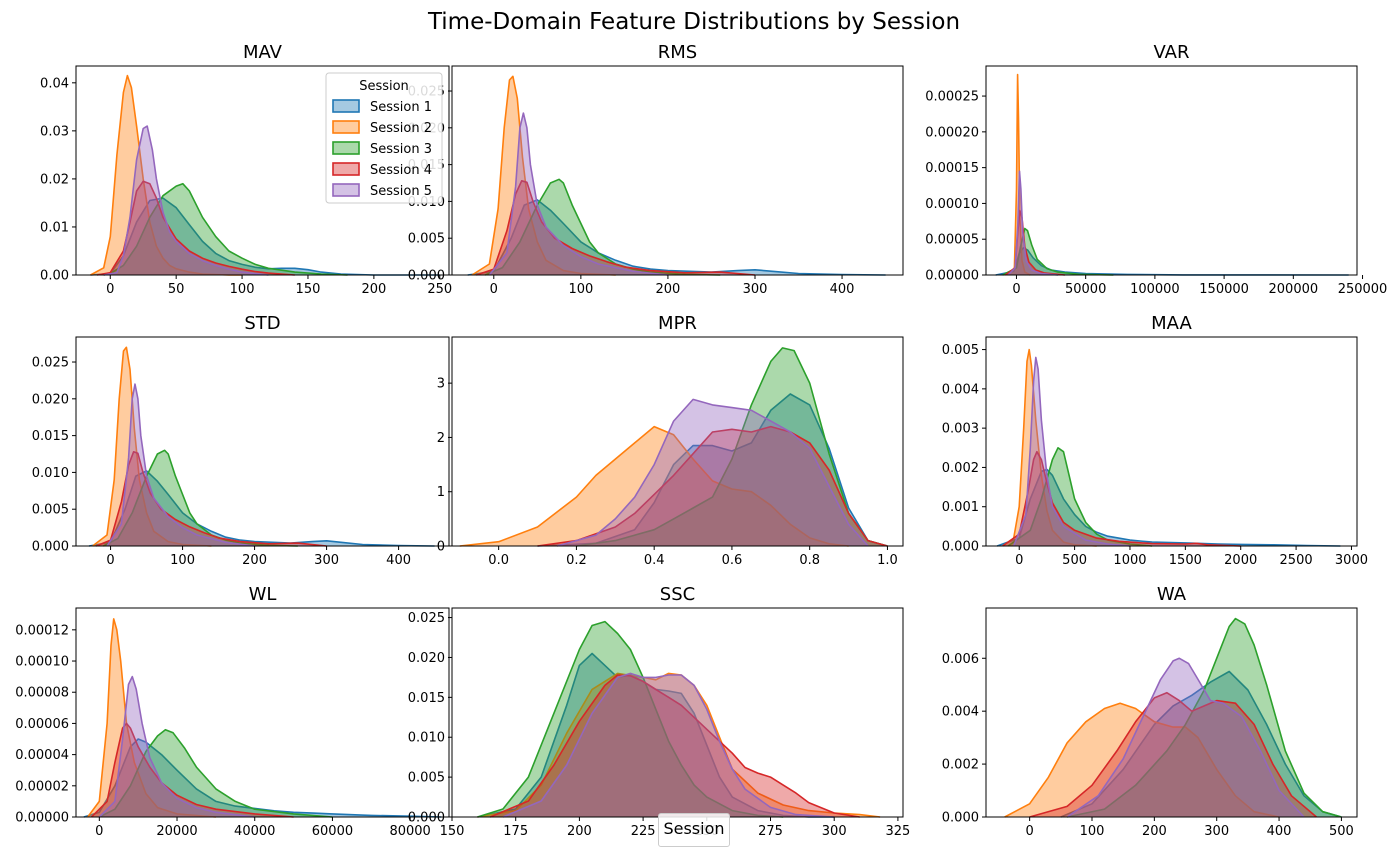 This screenshot has width=1389, height=859. Describe the element at coordinates (1074, 560) in the screenshot. I see `xtick-label-maa: 500` at that location.